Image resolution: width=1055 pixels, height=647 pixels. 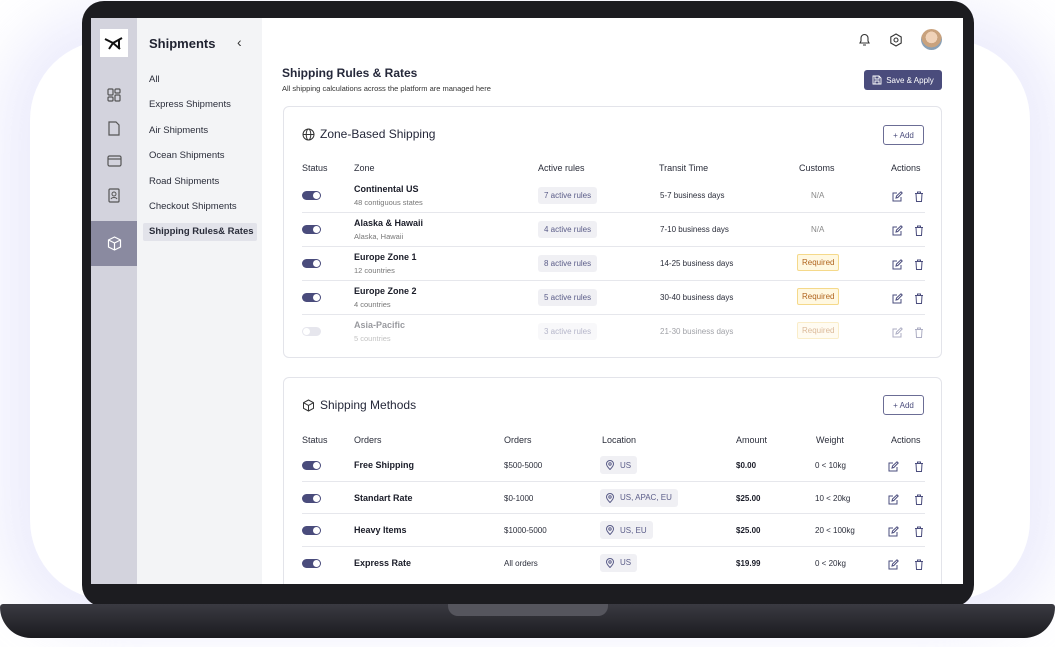 What do you see at coordinates (746, 465) in the screenshot?
I see `amount: $0.00` at bounding box center [746, 465].